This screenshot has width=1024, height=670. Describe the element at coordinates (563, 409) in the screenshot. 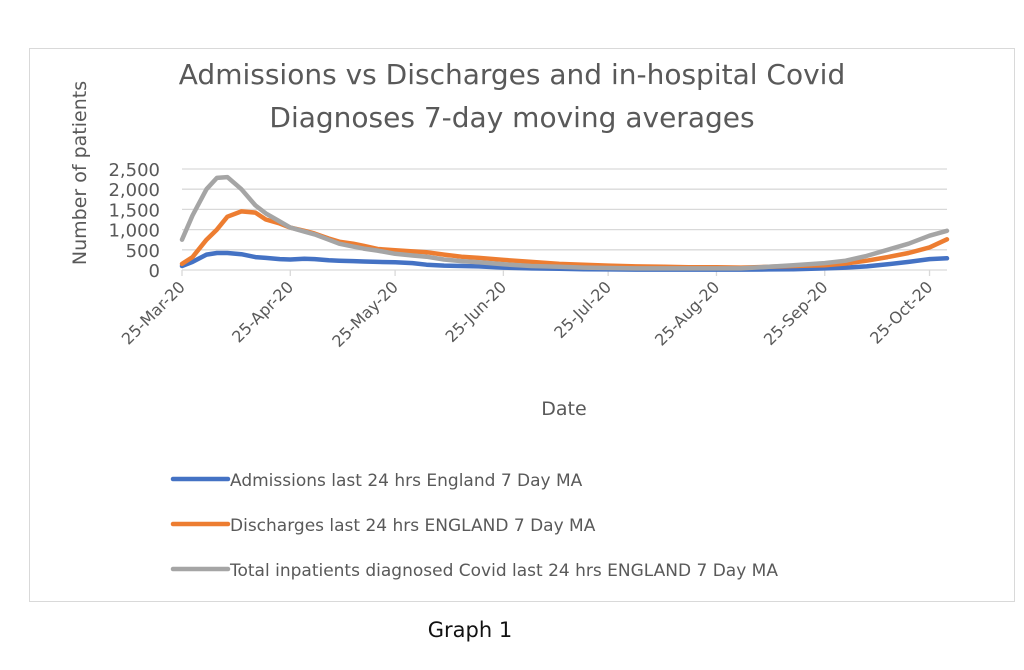

I see `x-axis-label: Date` at that location.